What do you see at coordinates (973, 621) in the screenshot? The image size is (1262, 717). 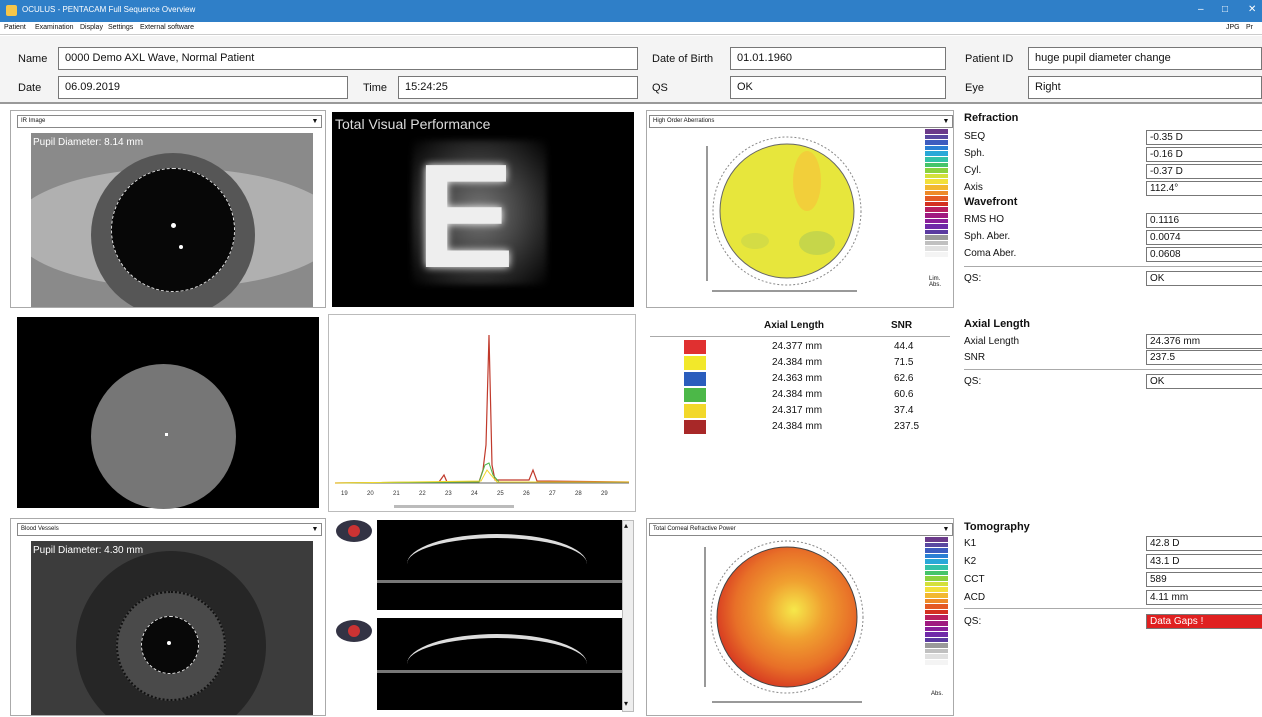 I see `tomography-qs-label: QS:` at bounding box center [973, 621].